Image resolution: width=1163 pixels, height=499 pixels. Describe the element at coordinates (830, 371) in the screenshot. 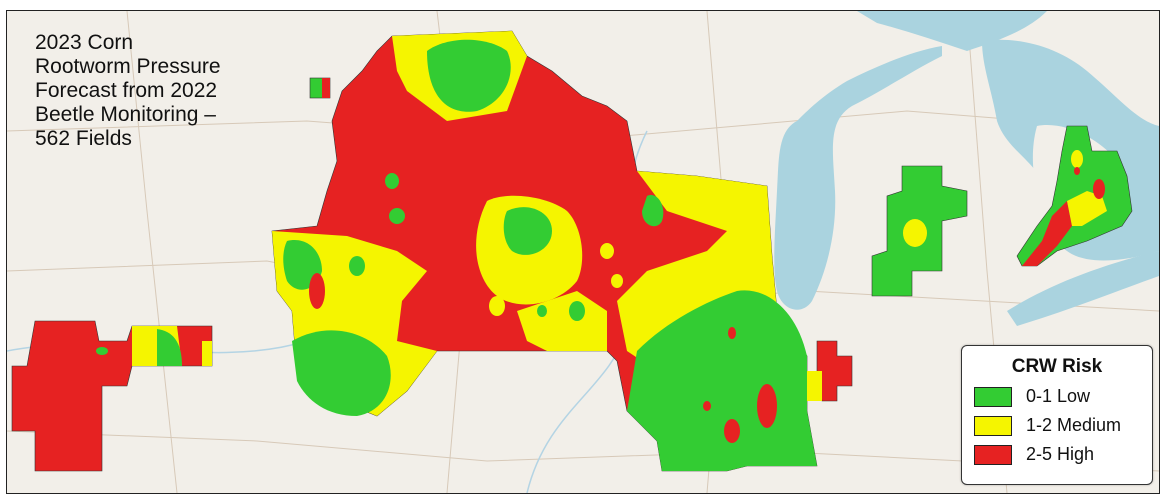

I see `risk-region-indiana-east` at that location.